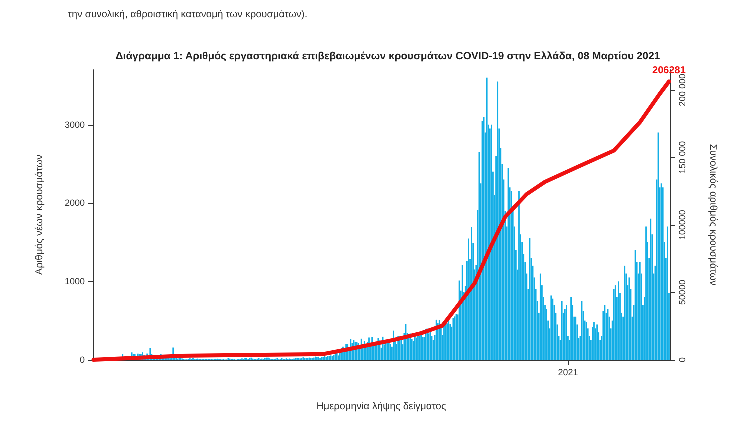 Image resolution: width=734 pixels, height=437 pixels. I want to click on x-tick-label: 2021, so click(568, 373).